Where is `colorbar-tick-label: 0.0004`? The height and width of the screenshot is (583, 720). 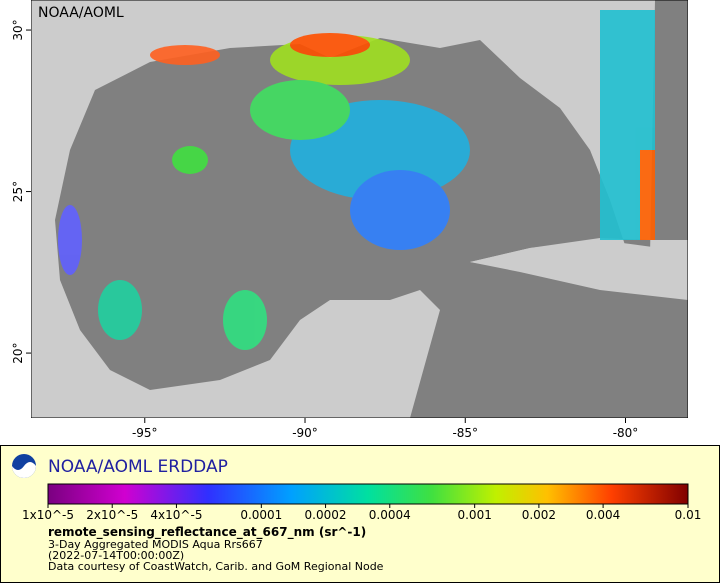 colorbar-tick-label: 0.0004 is located at coordinates (390, 515).